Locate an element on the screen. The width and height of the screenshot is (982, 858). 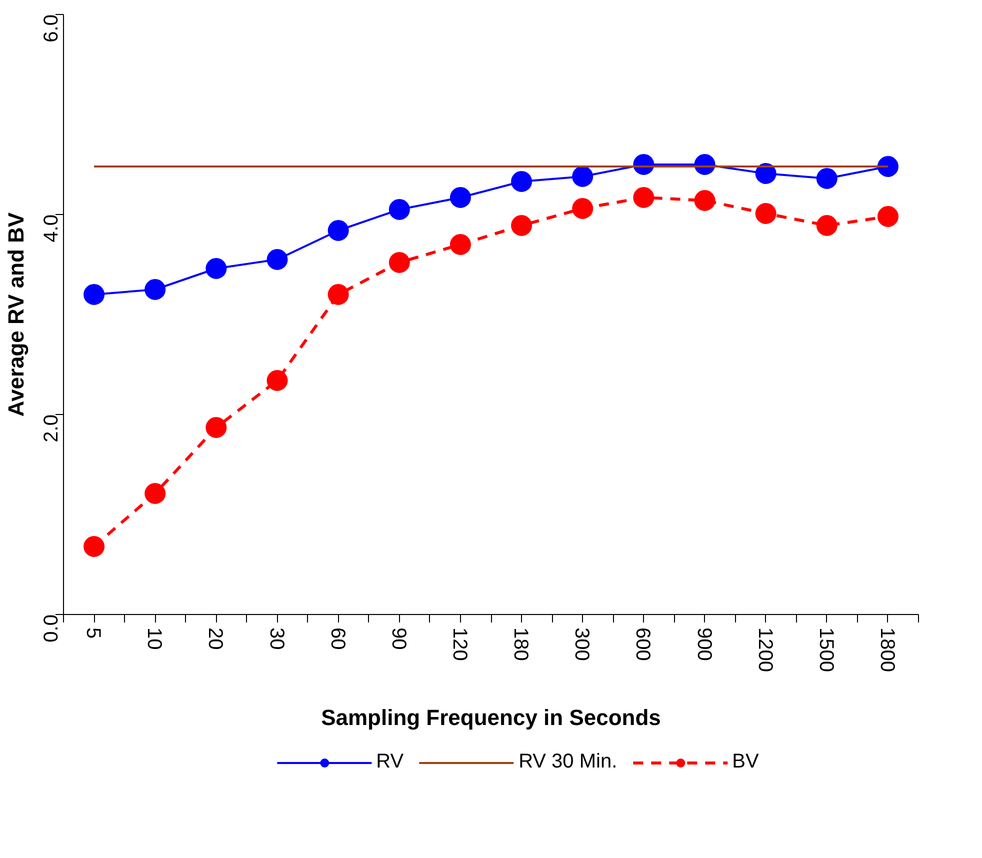
x-tick-label: 5 is located at coordinates (93, 633).